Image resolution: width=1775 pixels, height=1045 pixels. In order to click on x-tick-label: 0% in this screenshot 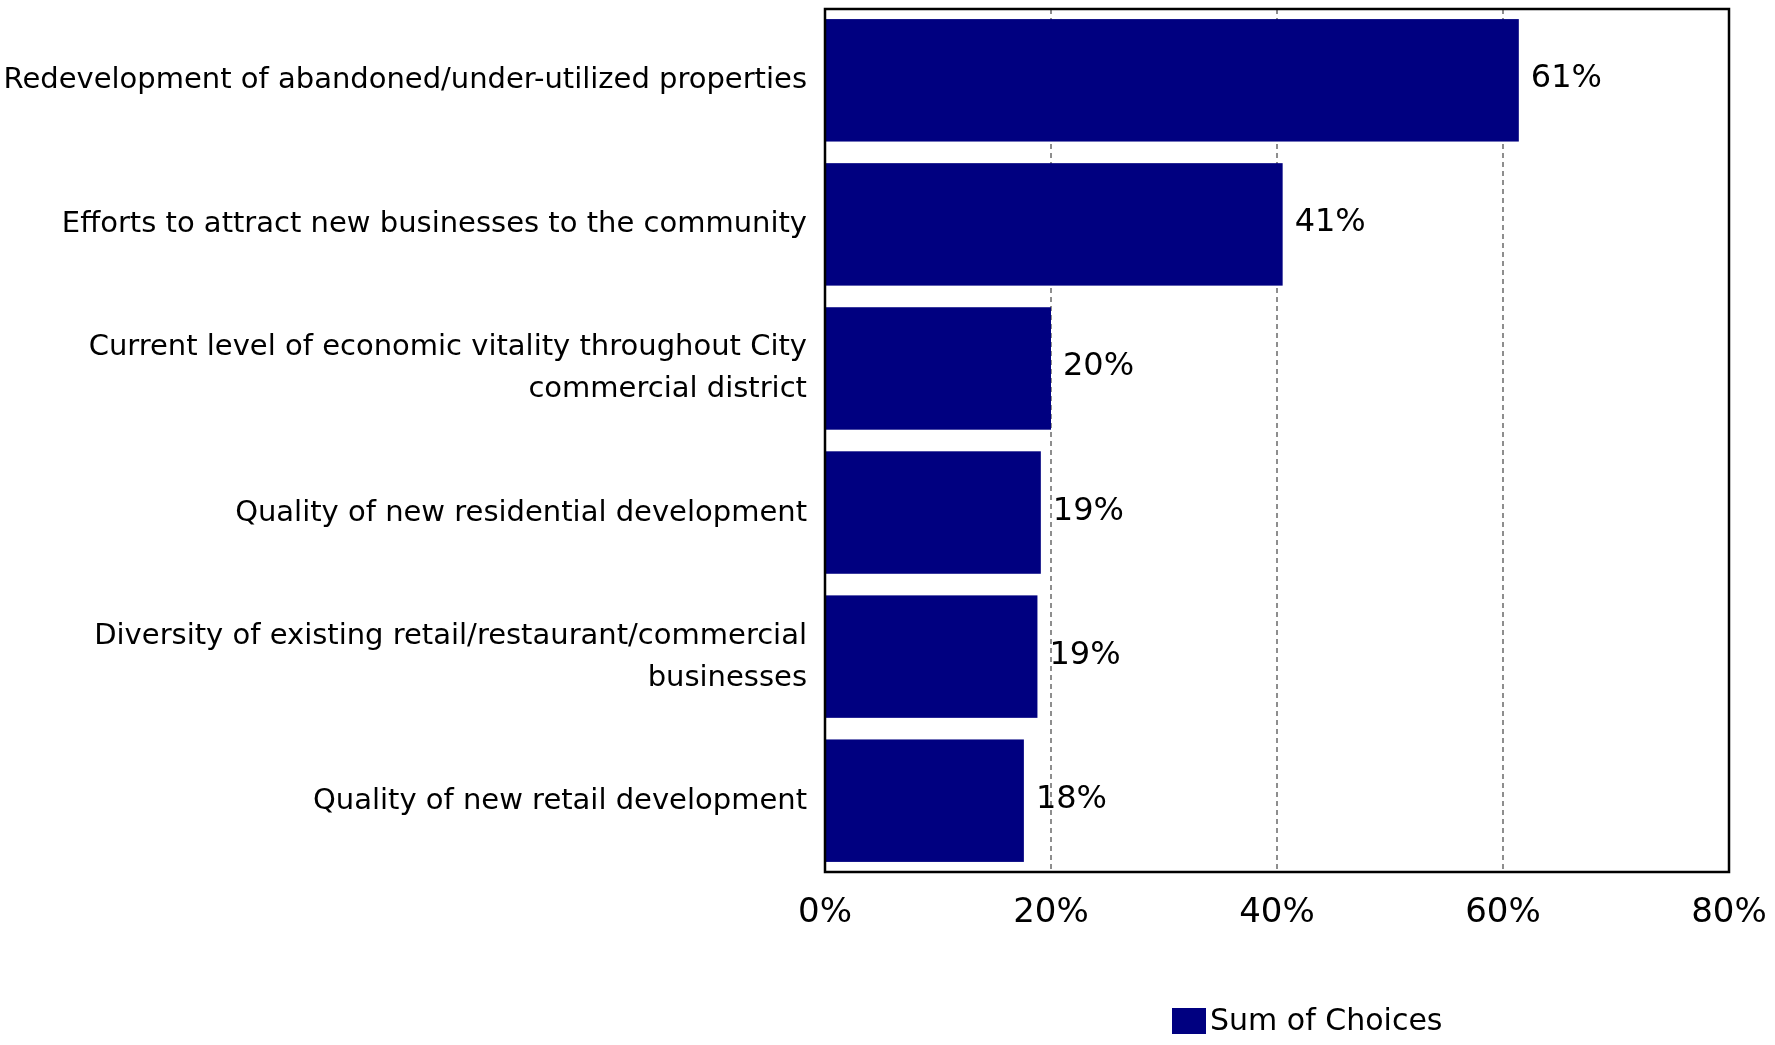, I will do `click(825, 910)`.